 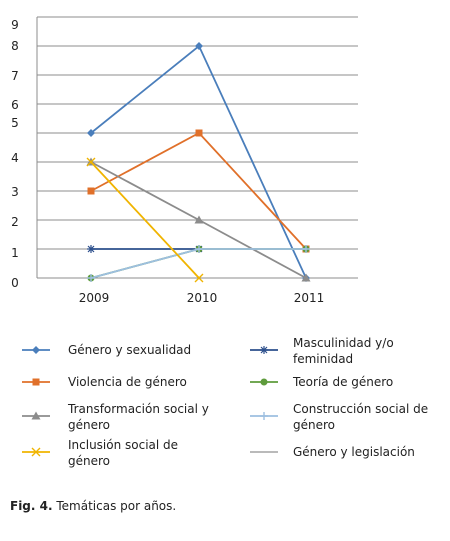 What do you see at coordinates (309, 298) in the screenshot?
I see `x-tick-label: 2011` at bounding box center [309, 298].